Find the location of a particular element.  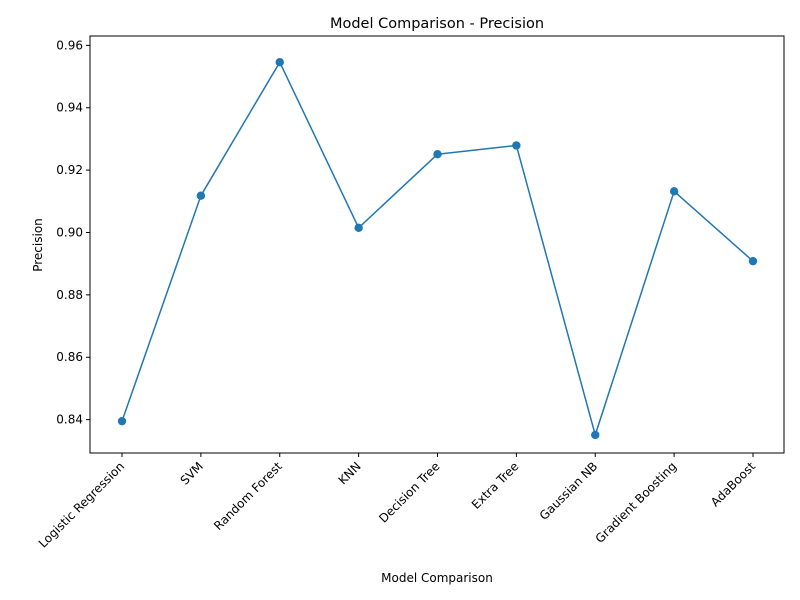

y-tick-label: 0.86 is located at coordinates (69, 357).